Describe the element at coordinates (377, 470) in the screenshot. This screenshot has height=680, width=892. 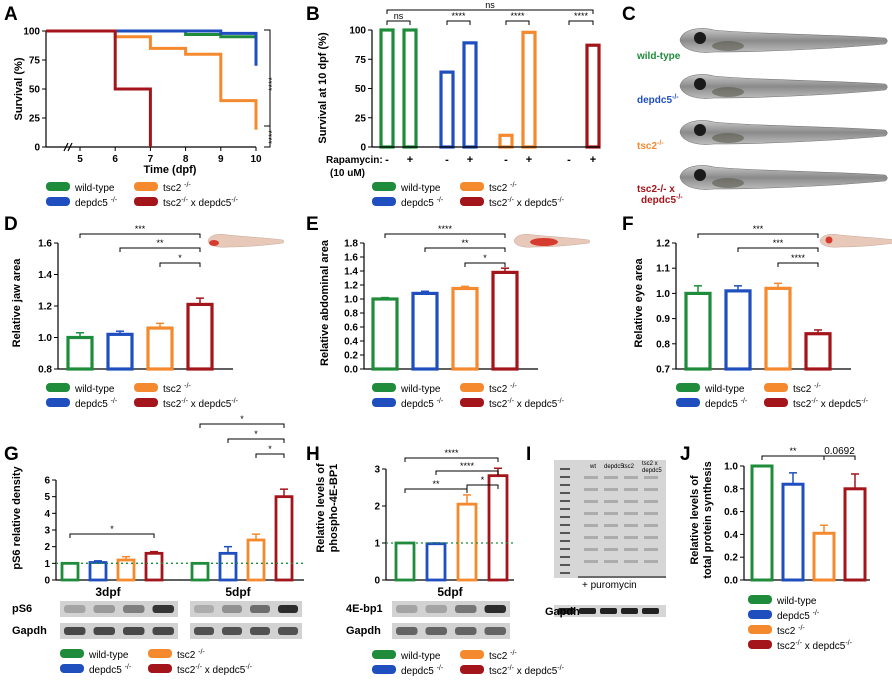
I see `panel-h-y-tick-label: 3` at that location.